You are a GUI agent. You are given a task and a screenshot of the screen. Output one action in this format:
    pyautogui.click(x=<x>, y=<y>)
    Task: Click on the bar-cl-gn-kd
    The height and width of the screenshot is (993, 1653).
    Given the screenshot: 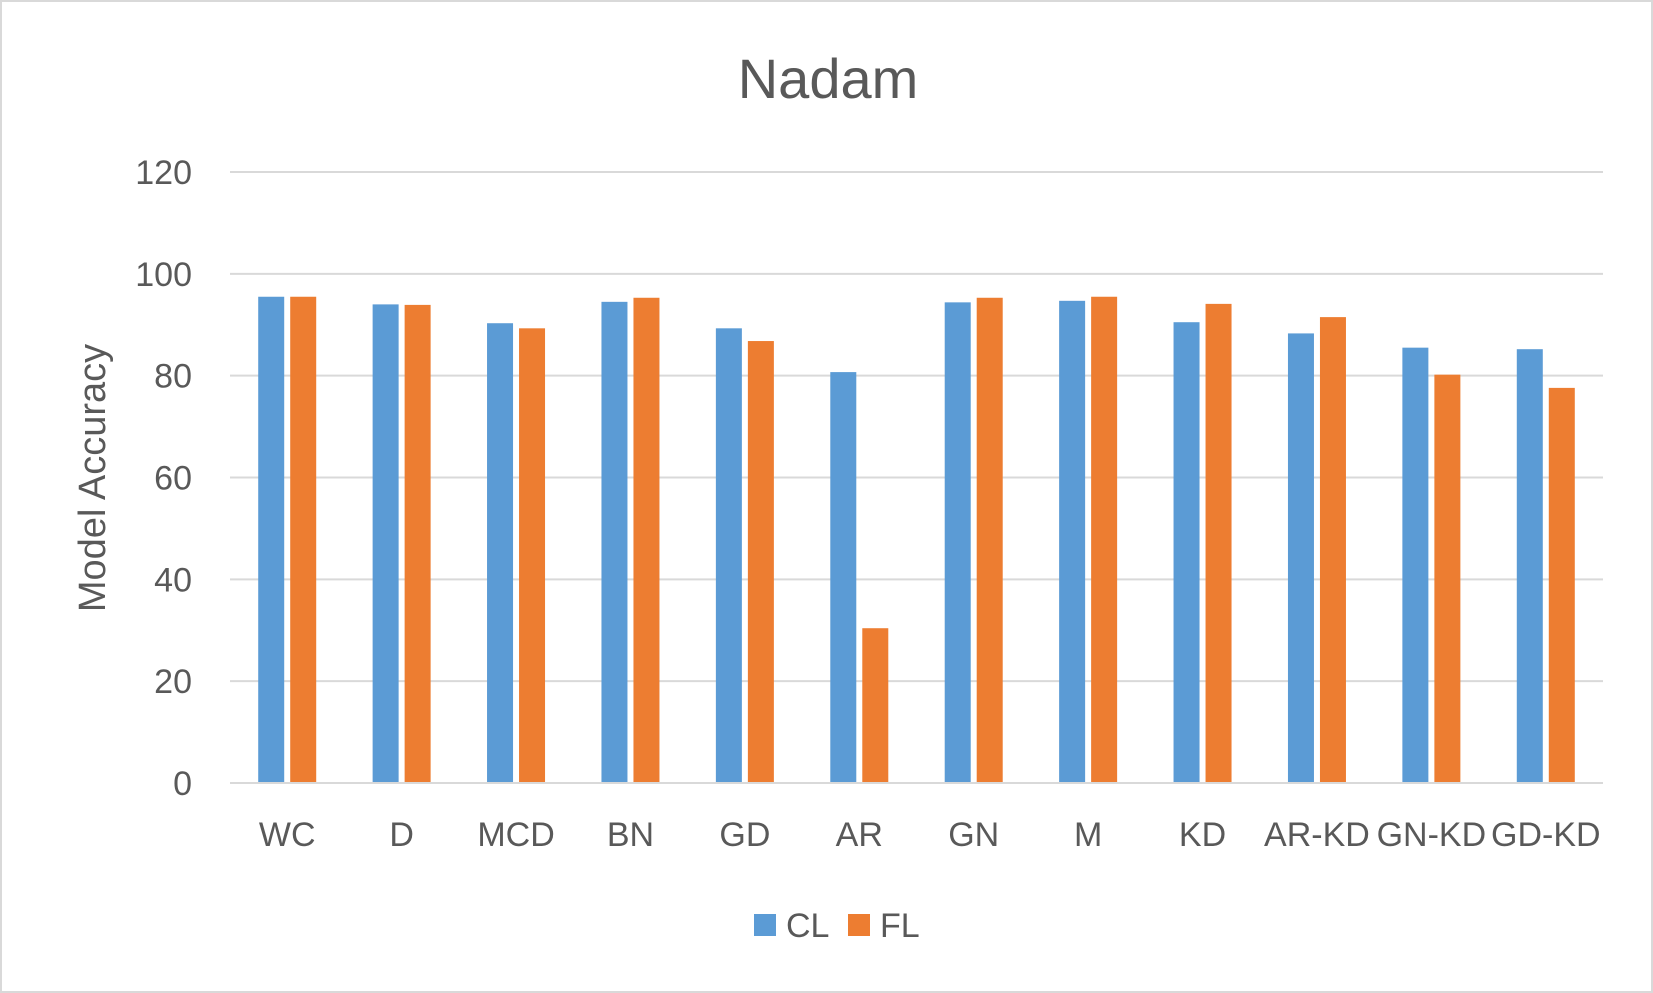 What is the action you would take?
    pyautogui.click(x=1415, y=565)
    